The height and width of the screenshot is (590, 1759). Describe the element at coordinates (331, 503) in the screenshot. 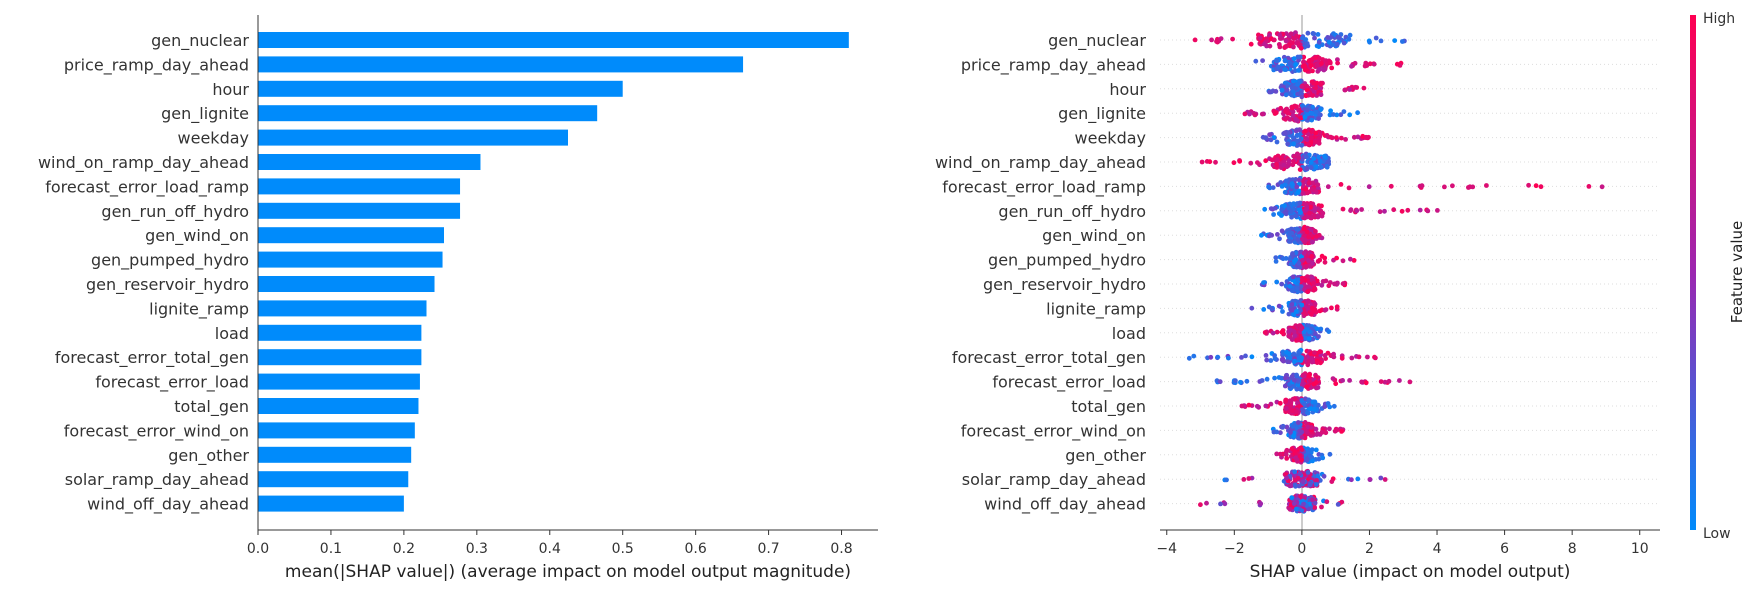

I see `bar-wind-off-day-ahead` at that location.